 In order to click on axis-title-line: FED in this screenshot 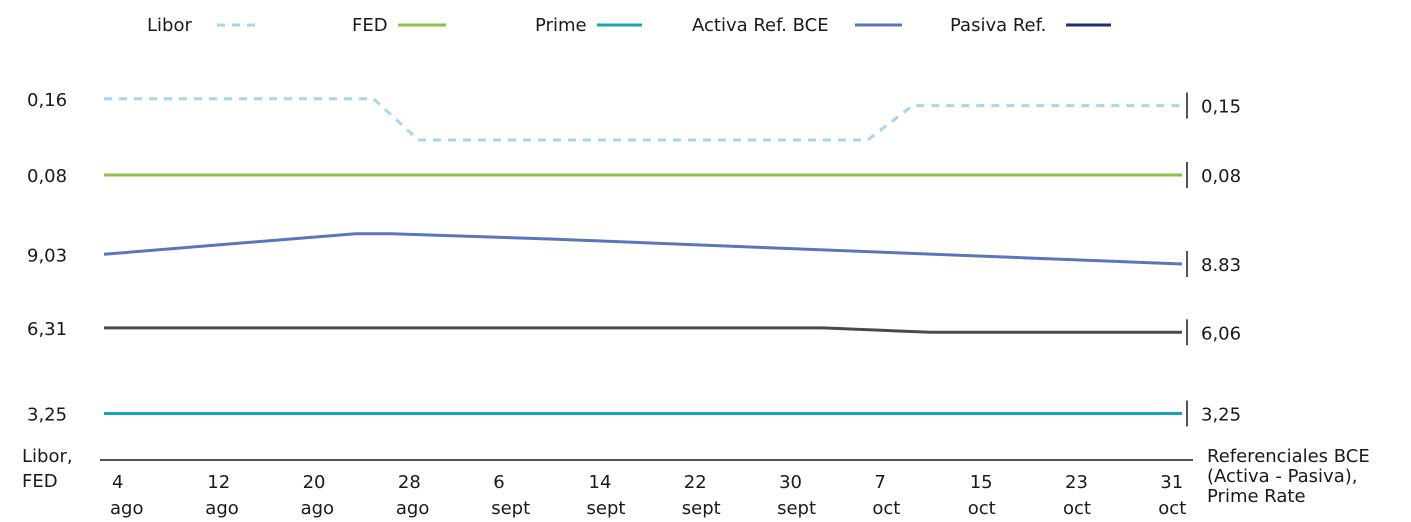, I will do `click(40, 481)`.